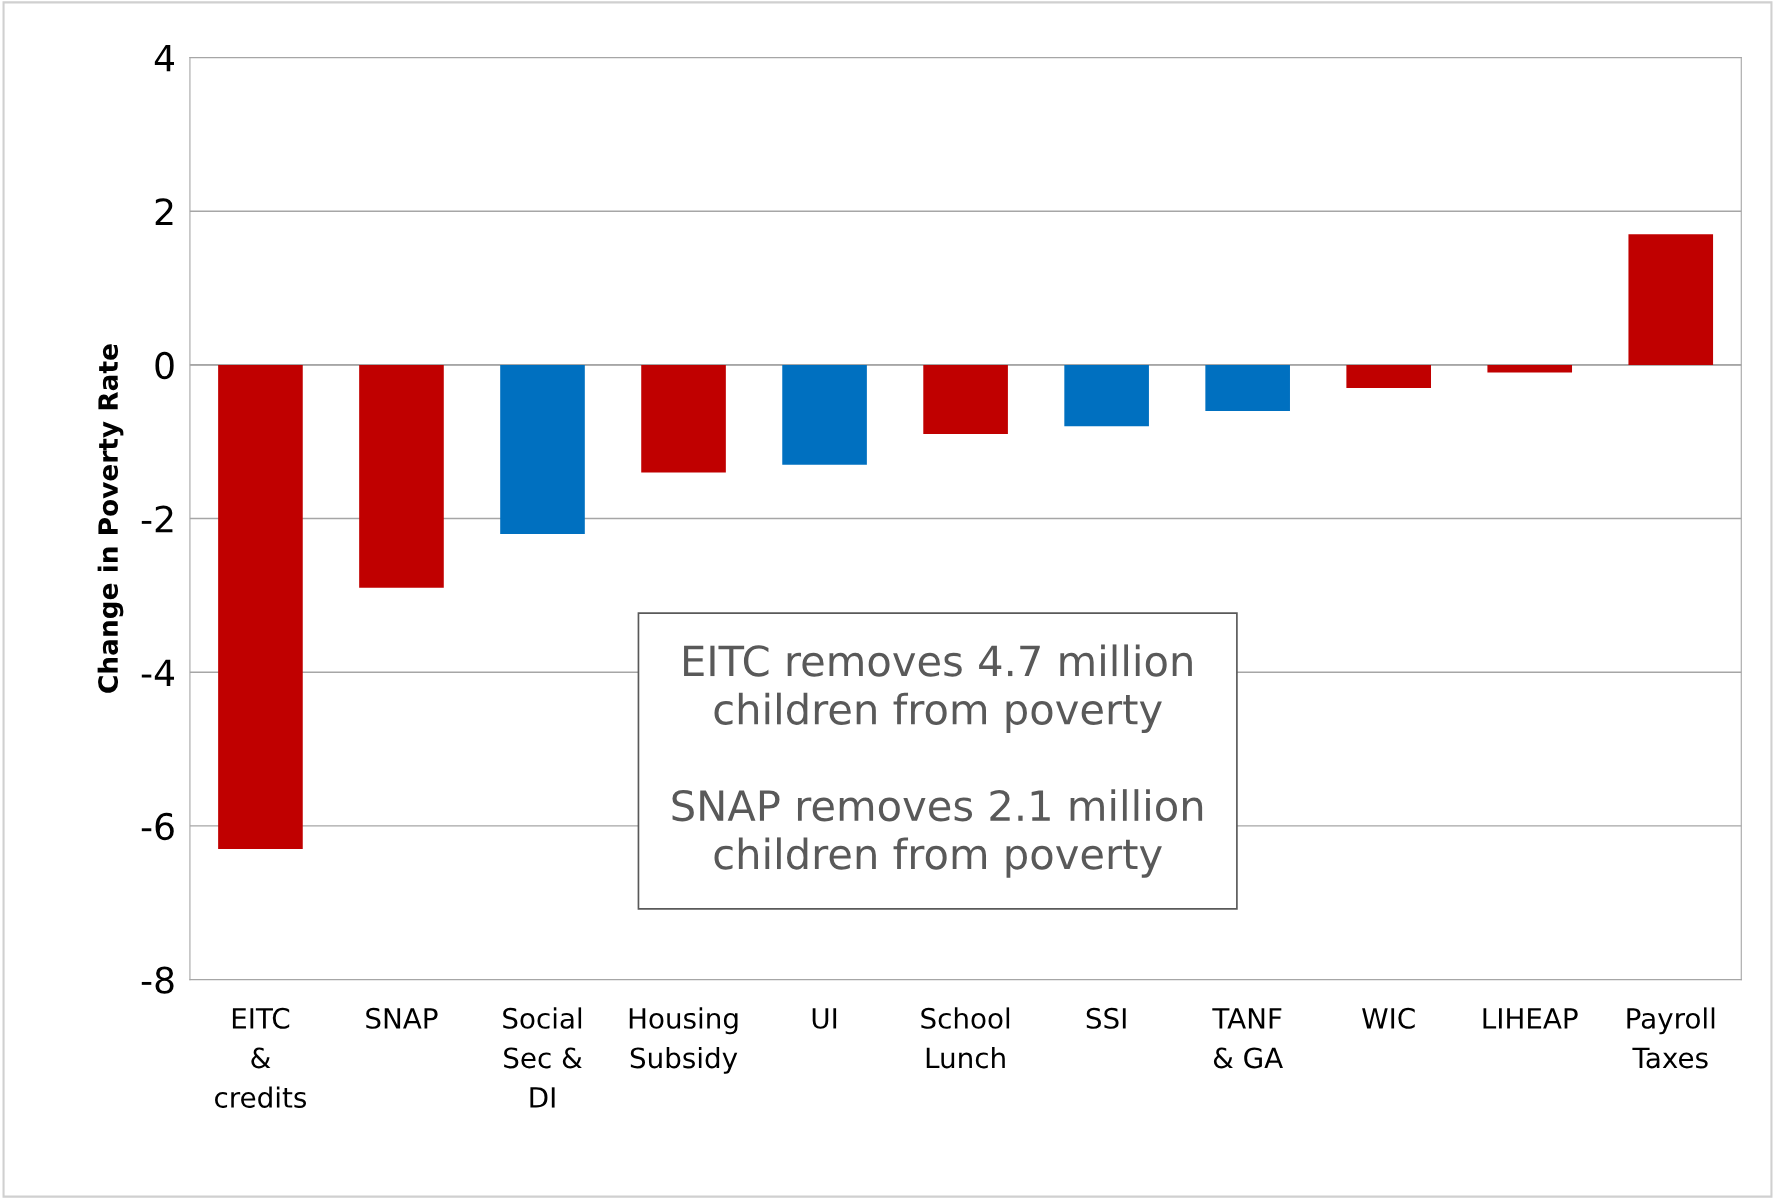  I want to click on x-tick-label: Payroll Taxes, so click(1671, 1038).